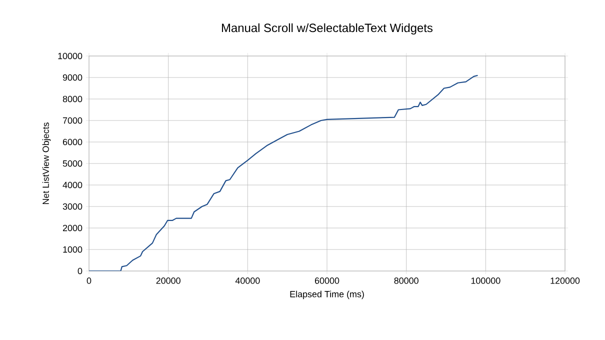 The image size is (605, 340). I want to click on x-tick-label: 120000, so click(565, 281).